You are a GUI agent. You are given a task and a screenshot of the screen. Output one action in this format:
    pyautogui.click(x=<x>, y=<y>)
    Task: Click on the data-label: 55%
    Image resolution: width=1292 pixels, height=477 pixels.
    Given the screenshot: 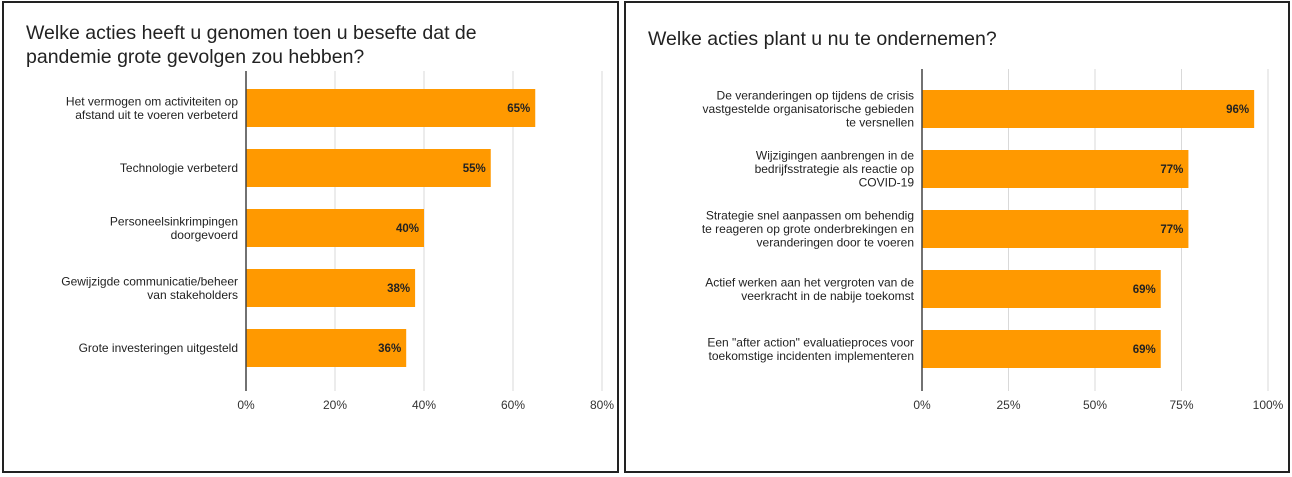 What is the action you would take?
    pyautogui.click(x=474, y=169)
    